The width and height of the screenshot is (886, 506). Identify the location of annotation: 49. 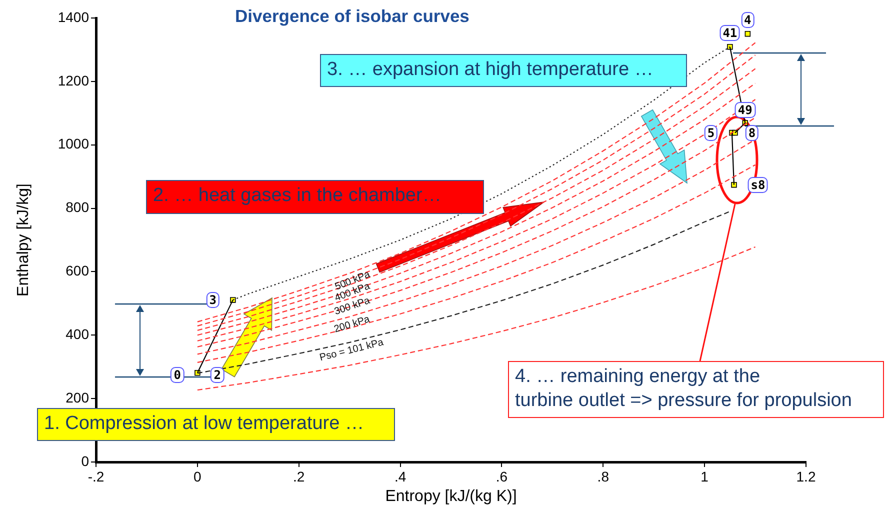
(745, 110).